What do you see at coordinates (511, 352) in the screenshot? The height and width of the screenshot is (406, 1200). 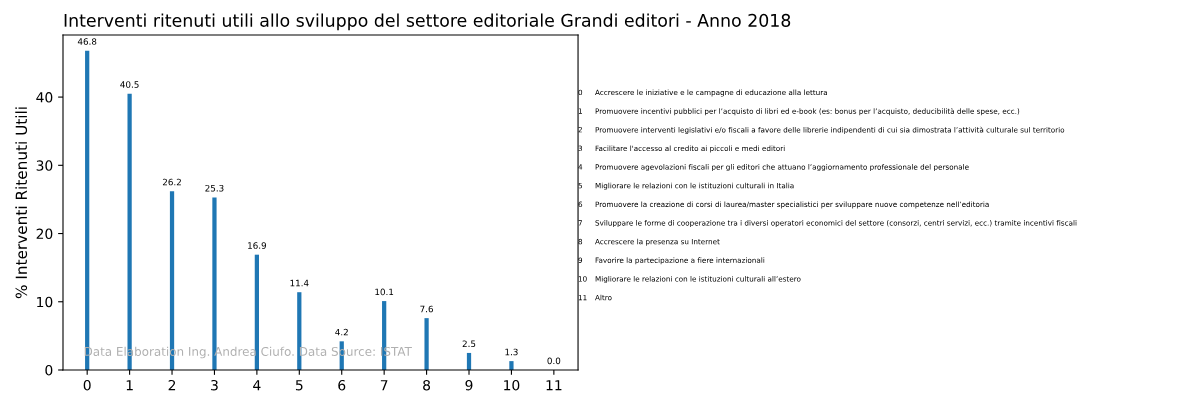 I see `data-label: 1.3` at bounding box center [511, 352].